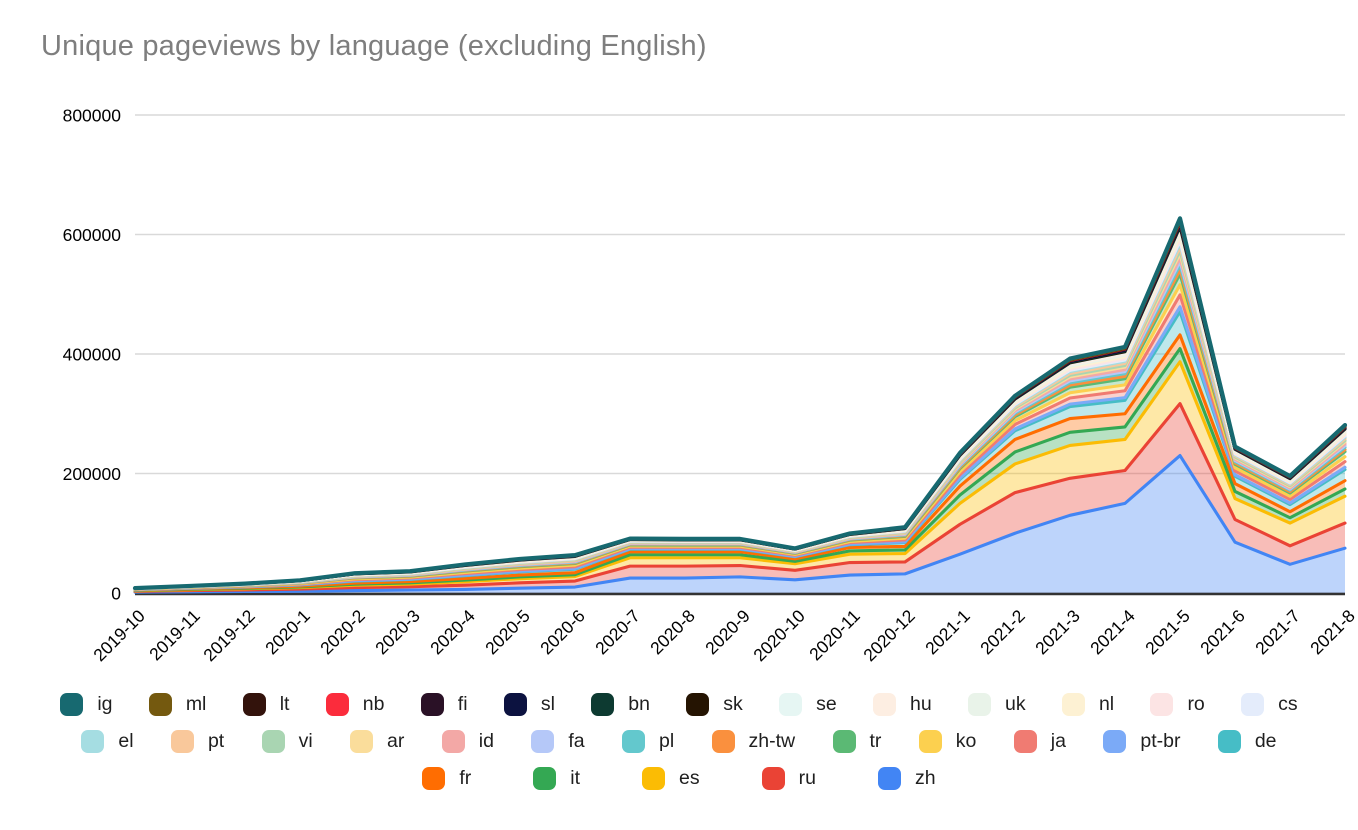 The height and width of the screenshot is (830, 1358). What do you see at coordinates (462, 704) in the screenshot?
I see `legend-label: fi` at bounding box center [462, 704].